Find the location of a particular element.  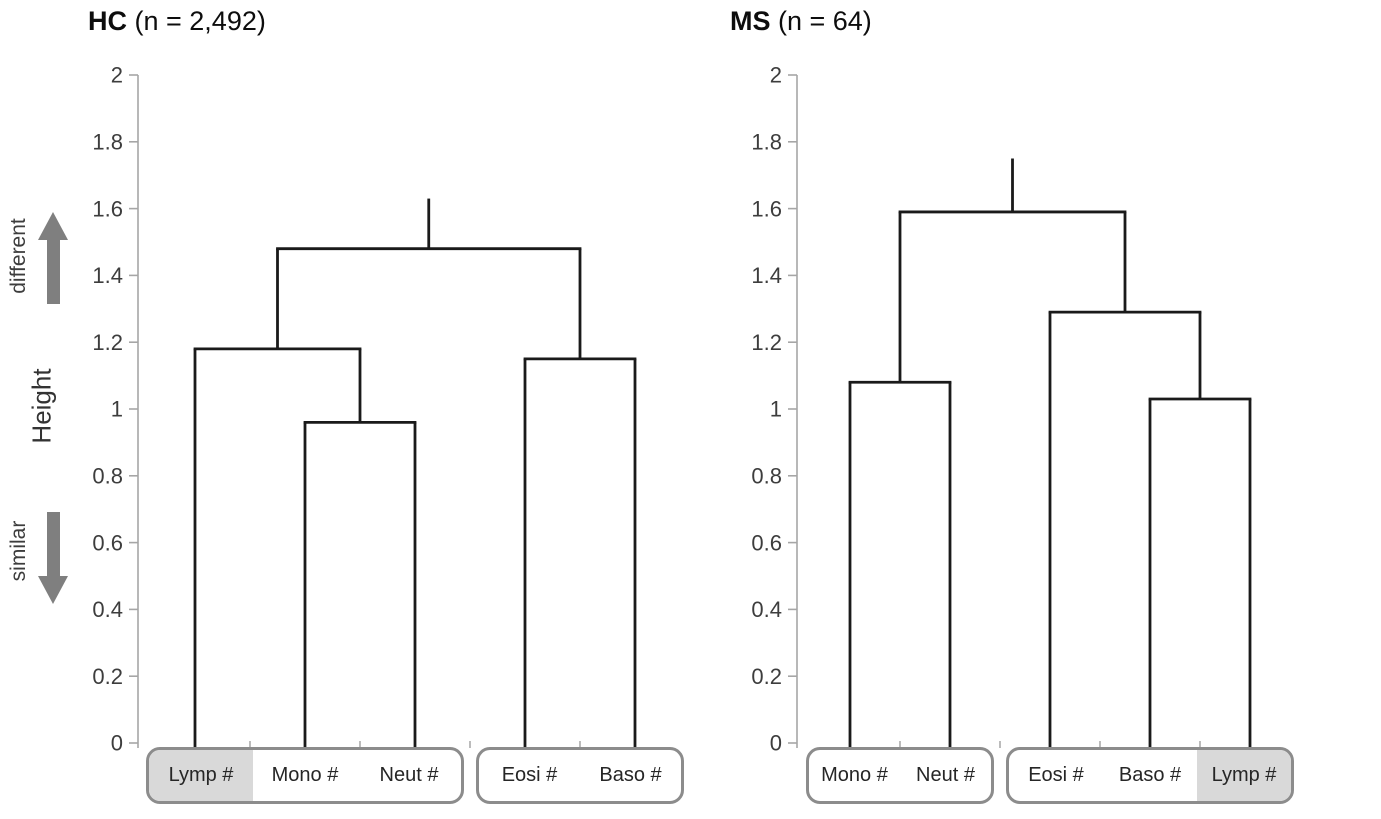

hc-leaf-group-box: Eosi # Baso # is located at coordinates (580, 775).